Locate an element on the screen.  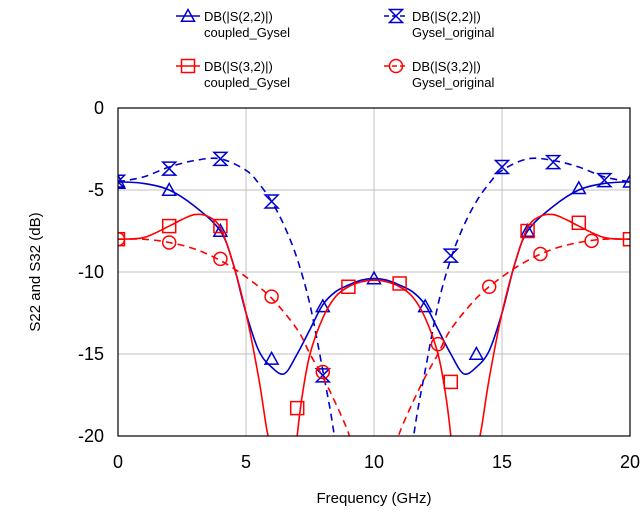
y-tick-label: -15 is located at coordinates (91, 354).